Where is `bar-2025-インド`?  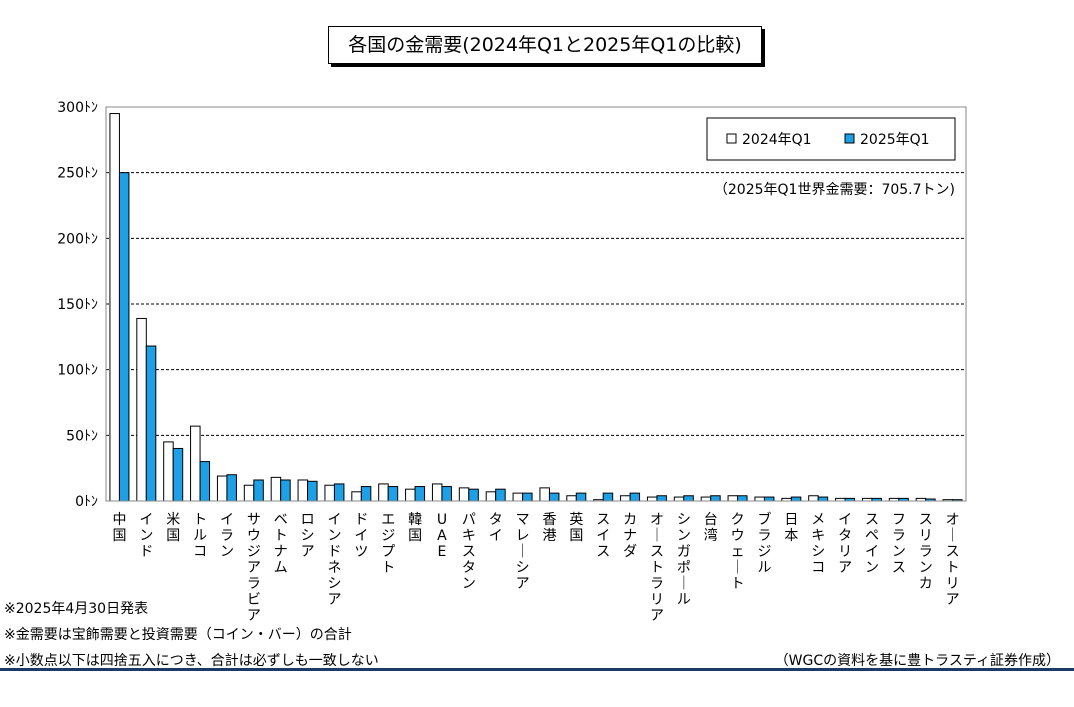
bar-2025-インド is located at coordinates (151, 423).